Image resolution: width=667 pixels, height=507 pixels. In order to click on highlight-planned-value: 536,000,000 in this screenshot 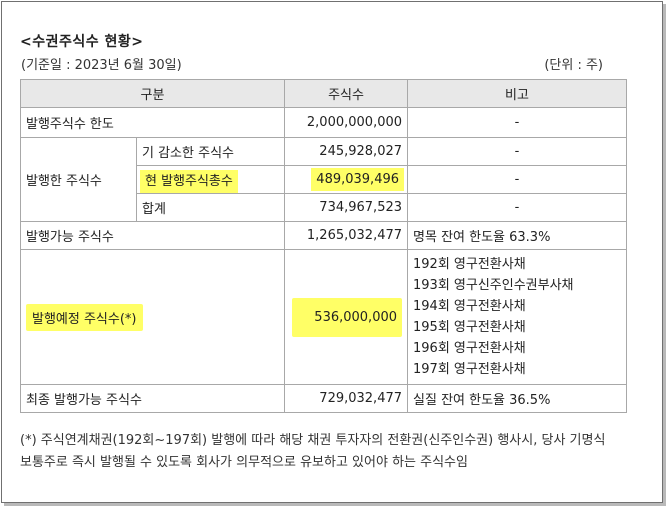, I will do `click(347, 317)`.